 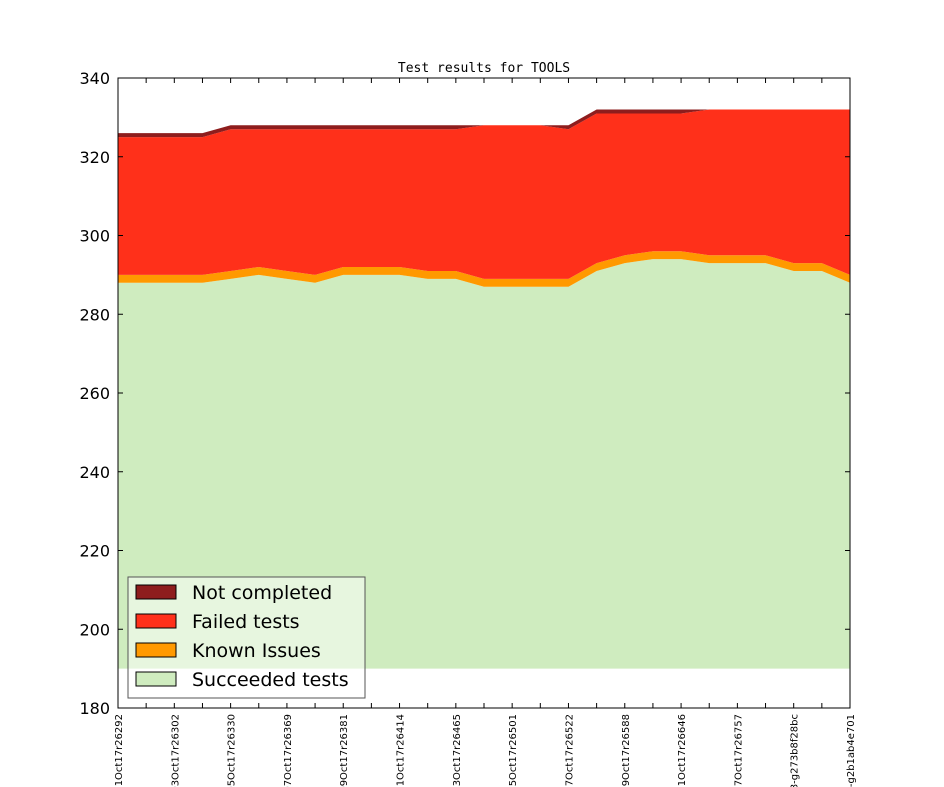 What do you see at coordinates (119, 750) in the screenshot?
I see `x-tick-label: 31Oct17r26292` at bounding box center [119, 750].